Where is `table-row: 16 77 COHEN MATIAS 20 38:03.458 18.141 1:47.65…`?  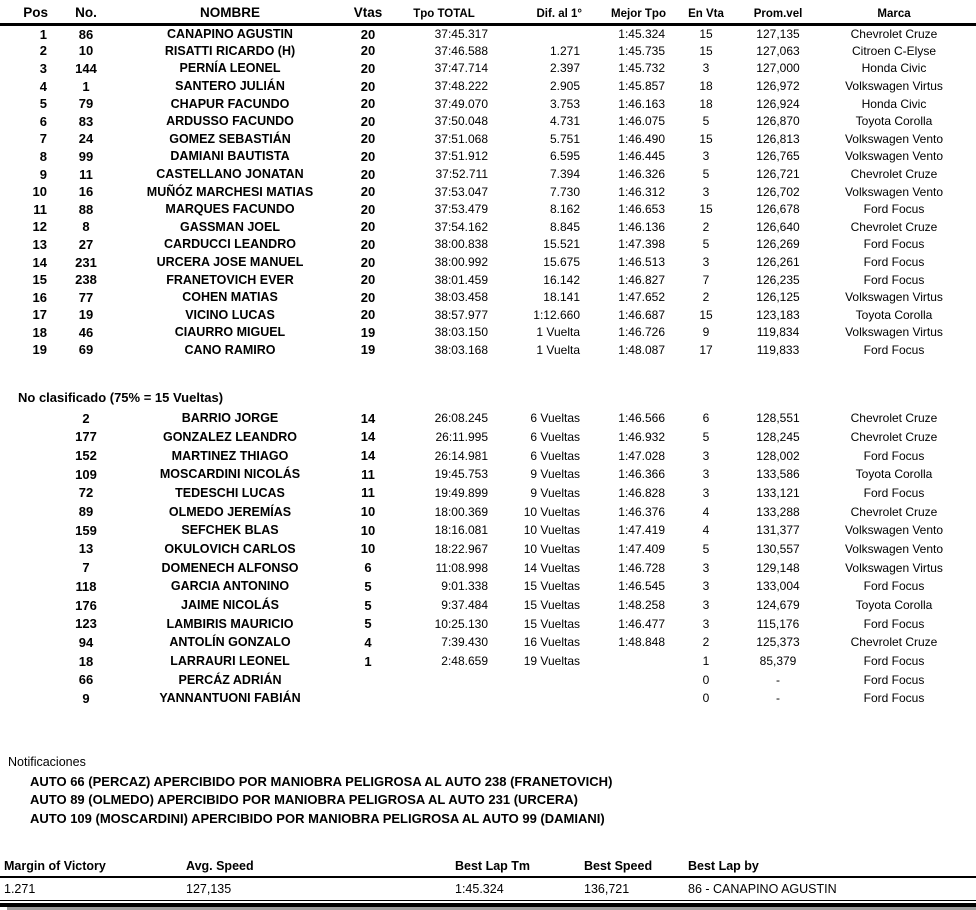
table-row: 16 77 COHEN MATIAS 20 38:03.458 18.141 1:47.65… is located at coordinates (488, 297).